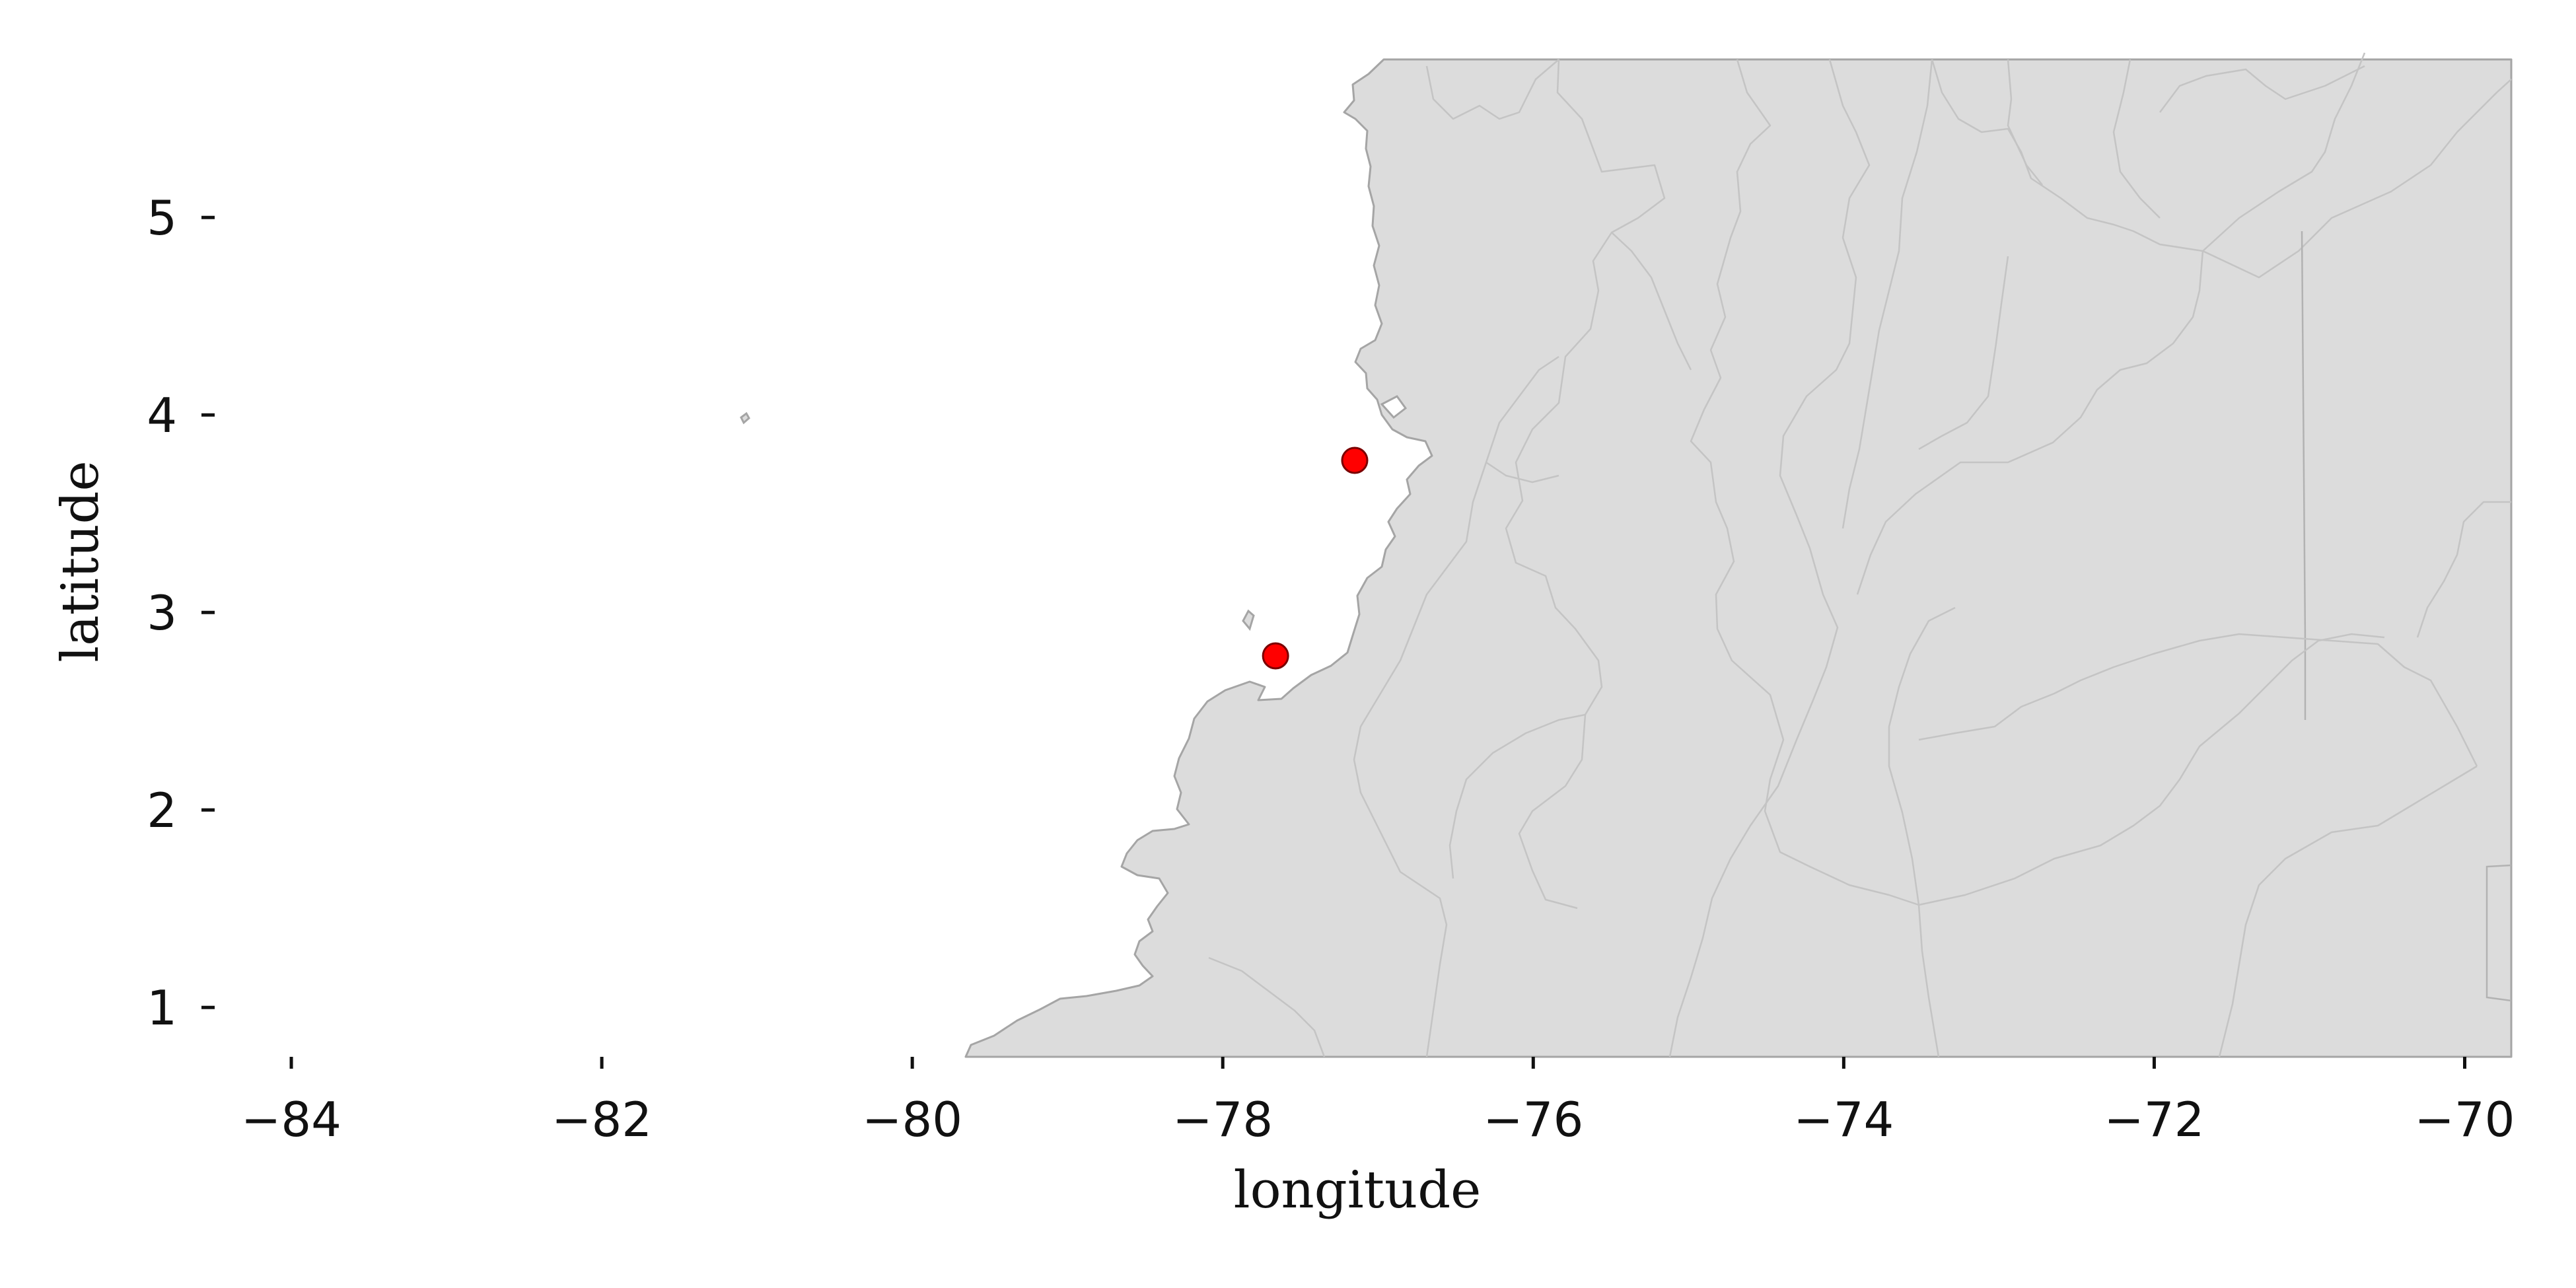  What do you see at coordinates (1533, 1119) in the screenshot?
I see `x-tick-label: −76` at bounding box center [1533, 1119].